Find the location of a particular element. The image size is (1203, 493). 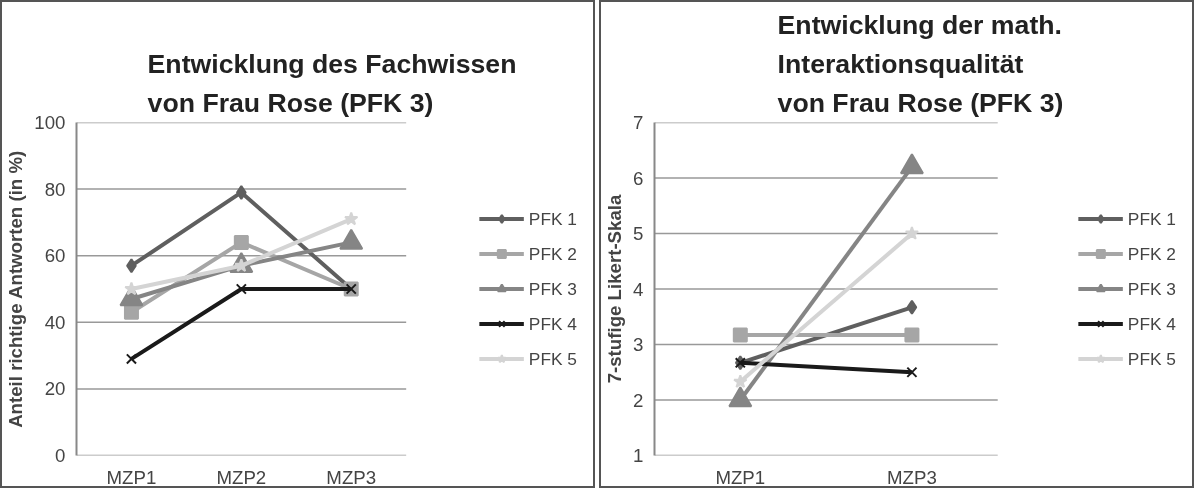

y-tick-label: 4 is located at coordinates (638, 289).